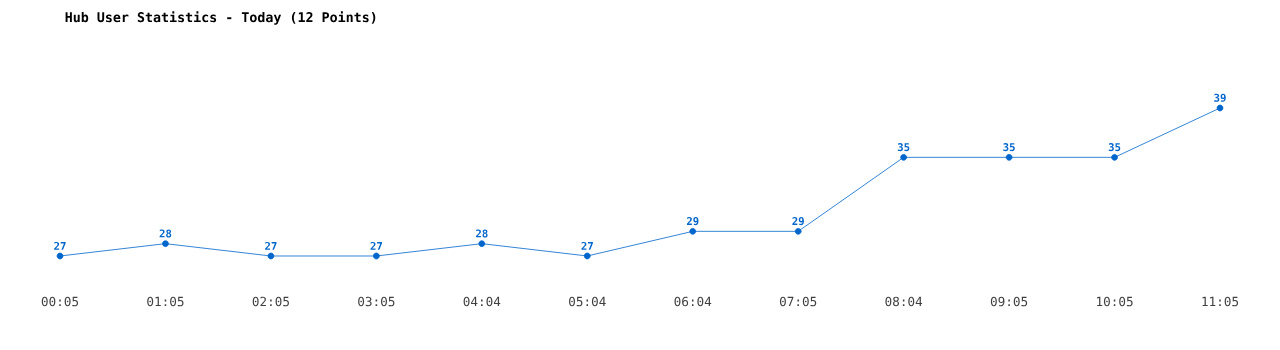 The width and height of the screenshot is (1280, 350). What do you see at coordinates (165, 301) in the screenshot?
I see `x-tick-label: 01:05` at bounding box center [165, 301].